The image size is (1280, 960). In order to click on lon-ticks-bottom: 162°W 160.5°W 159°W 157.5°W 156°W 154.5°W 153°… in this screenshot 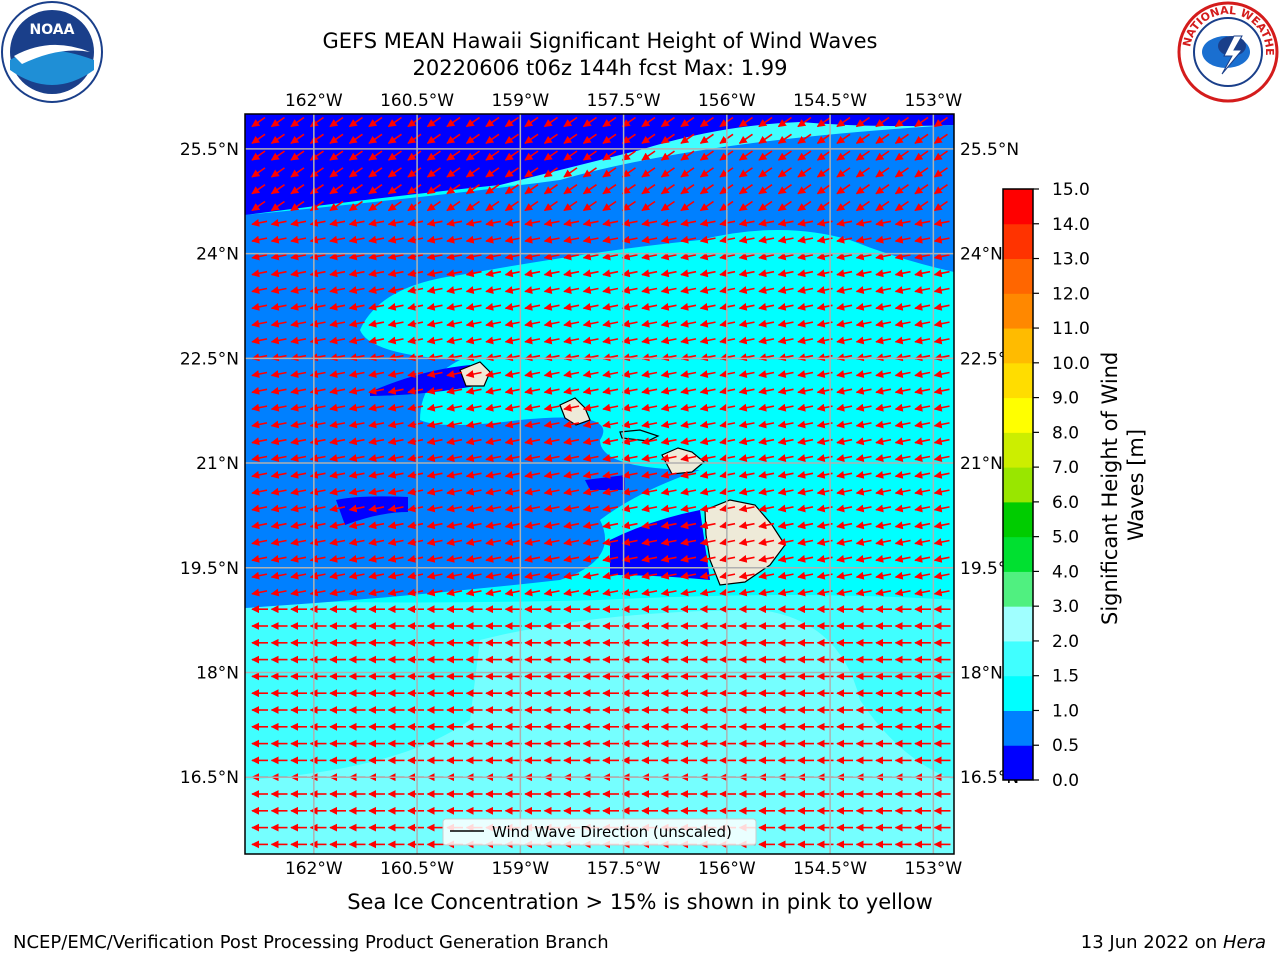, I will do `click(623, 869)`.